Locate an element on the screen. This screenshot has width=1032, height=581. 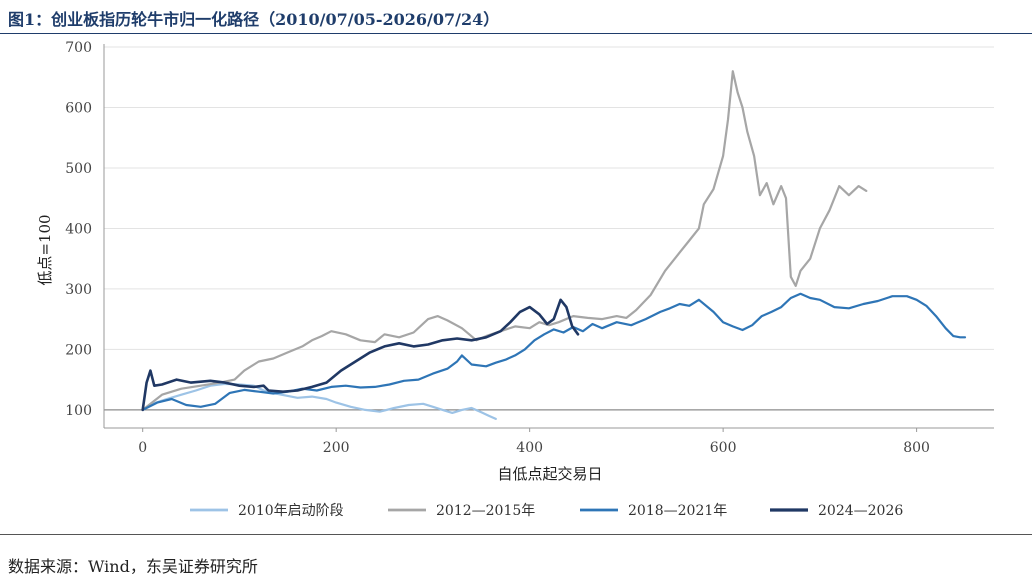
y-tick-label: 100 is located at coordinates (78, 411).